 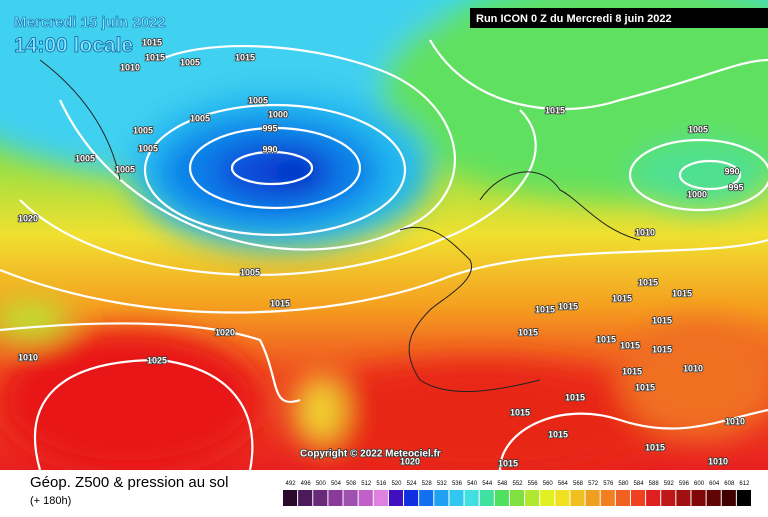 I want to click on scale-label: 504, so click(x=336, y=484).